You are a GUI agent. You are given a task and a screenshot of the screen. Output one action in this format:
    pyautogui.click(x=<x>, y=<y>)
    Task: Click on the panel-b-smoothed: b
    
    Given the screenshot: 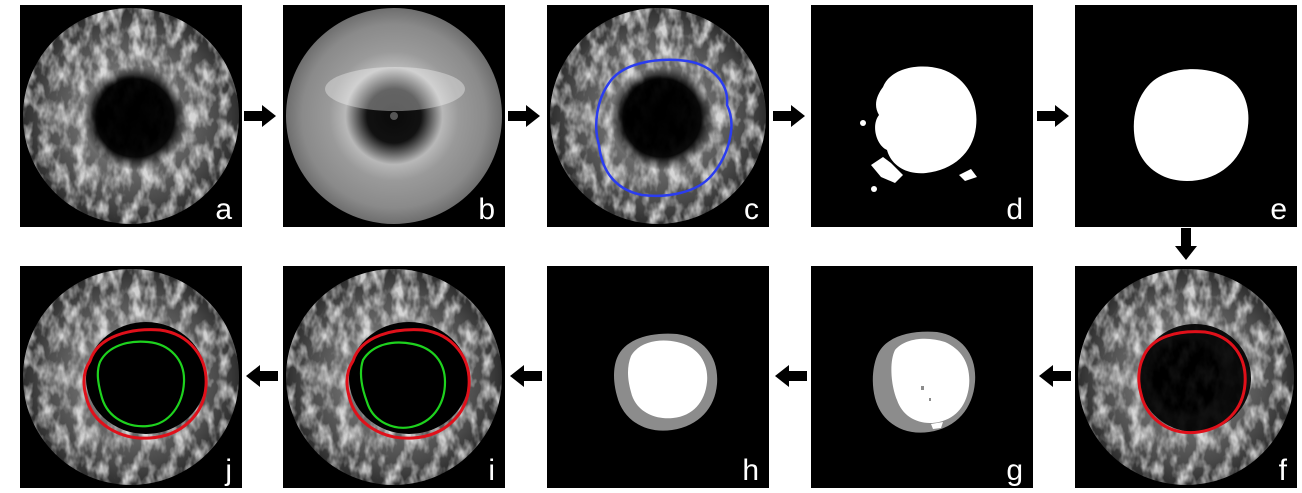 What is the action you would take?
    pyautogui.click(x=394, y=116)
    